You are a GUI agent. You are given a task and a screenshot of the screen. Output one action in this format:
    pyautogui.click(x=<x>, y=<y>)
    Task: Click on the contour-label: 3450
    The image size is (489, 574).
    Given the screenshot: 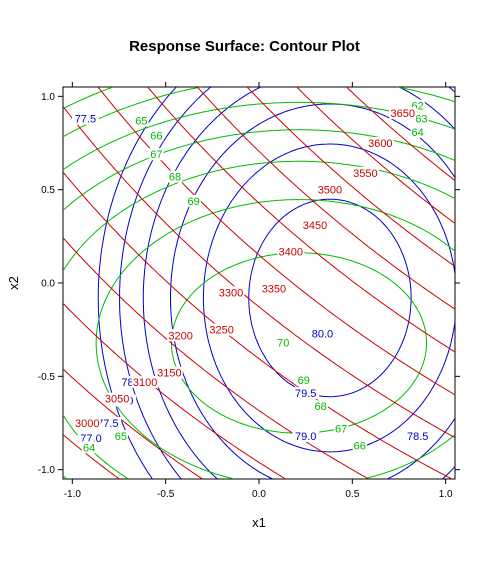 What is the action you would take?
    pyautogui.click(x=315, y=226)
    